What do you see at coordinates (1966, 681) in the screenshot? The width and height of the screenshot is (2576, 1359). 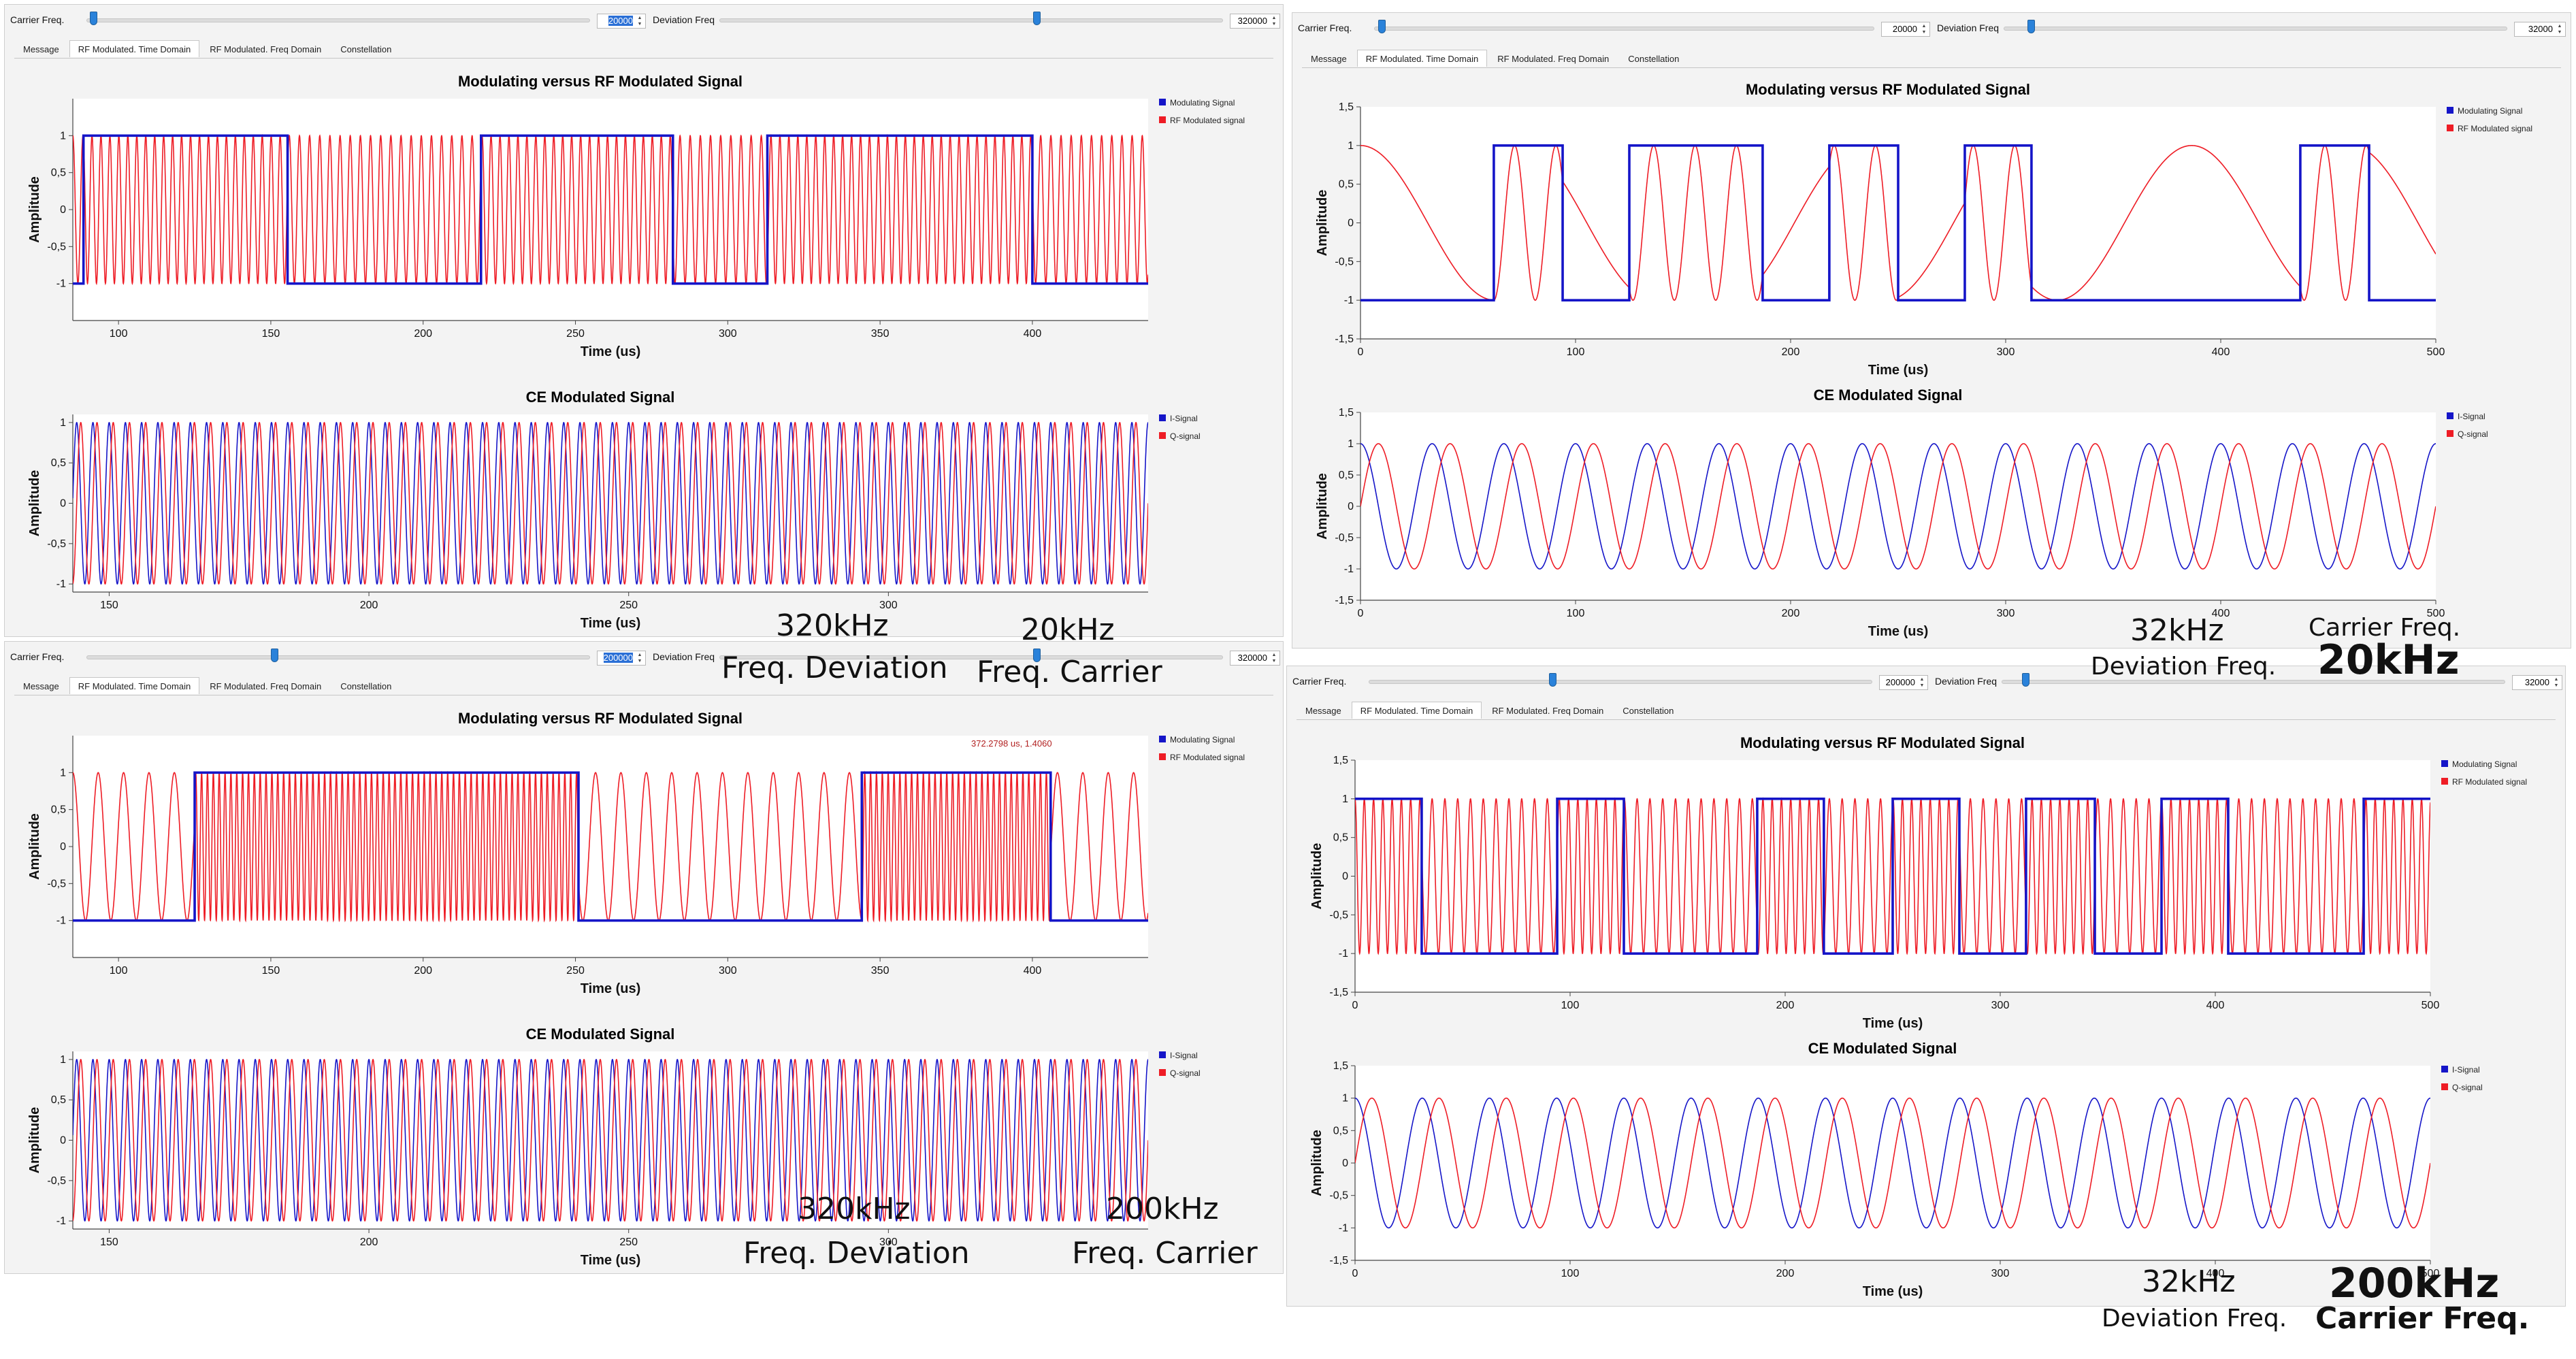 I see `deviation-freq-label: Deviation Freq` at bounding box center [1966, 681].